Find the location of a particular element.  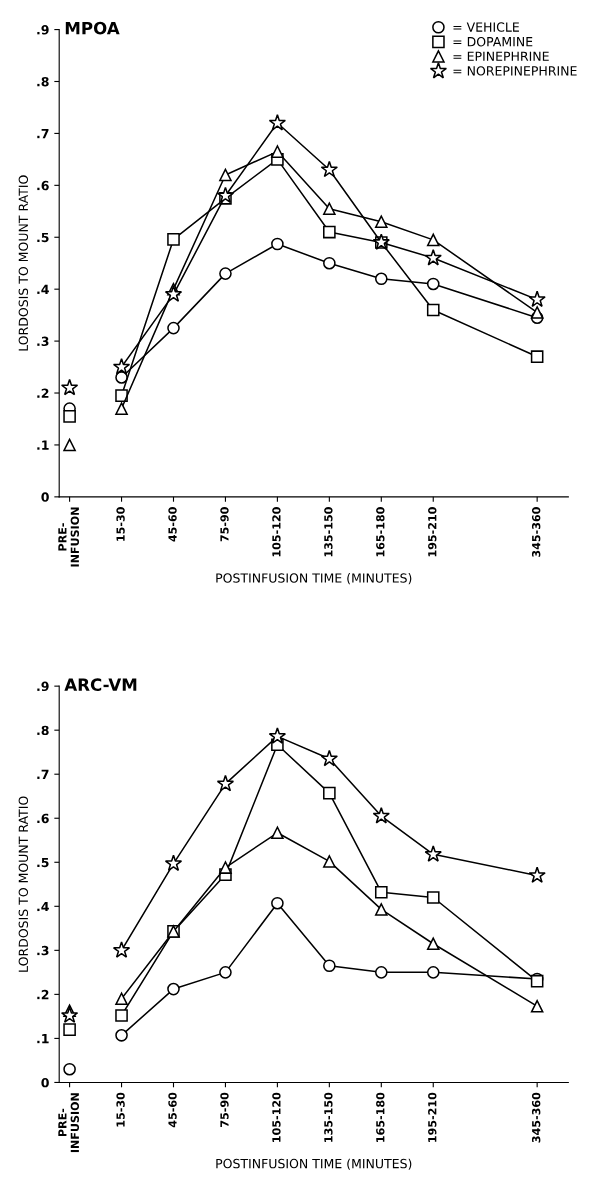

legend-label: = EPINEPHRINE is located at coordinates (501, 56).